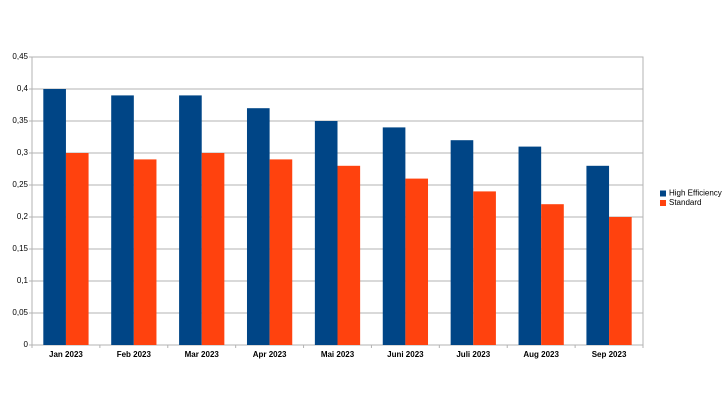 This screenshot has height=410, width=728. What do you see at coordinates (23, 88) in the screenshot?
I see `y-tick-label: 0,4` at bounding box center [23, 88].